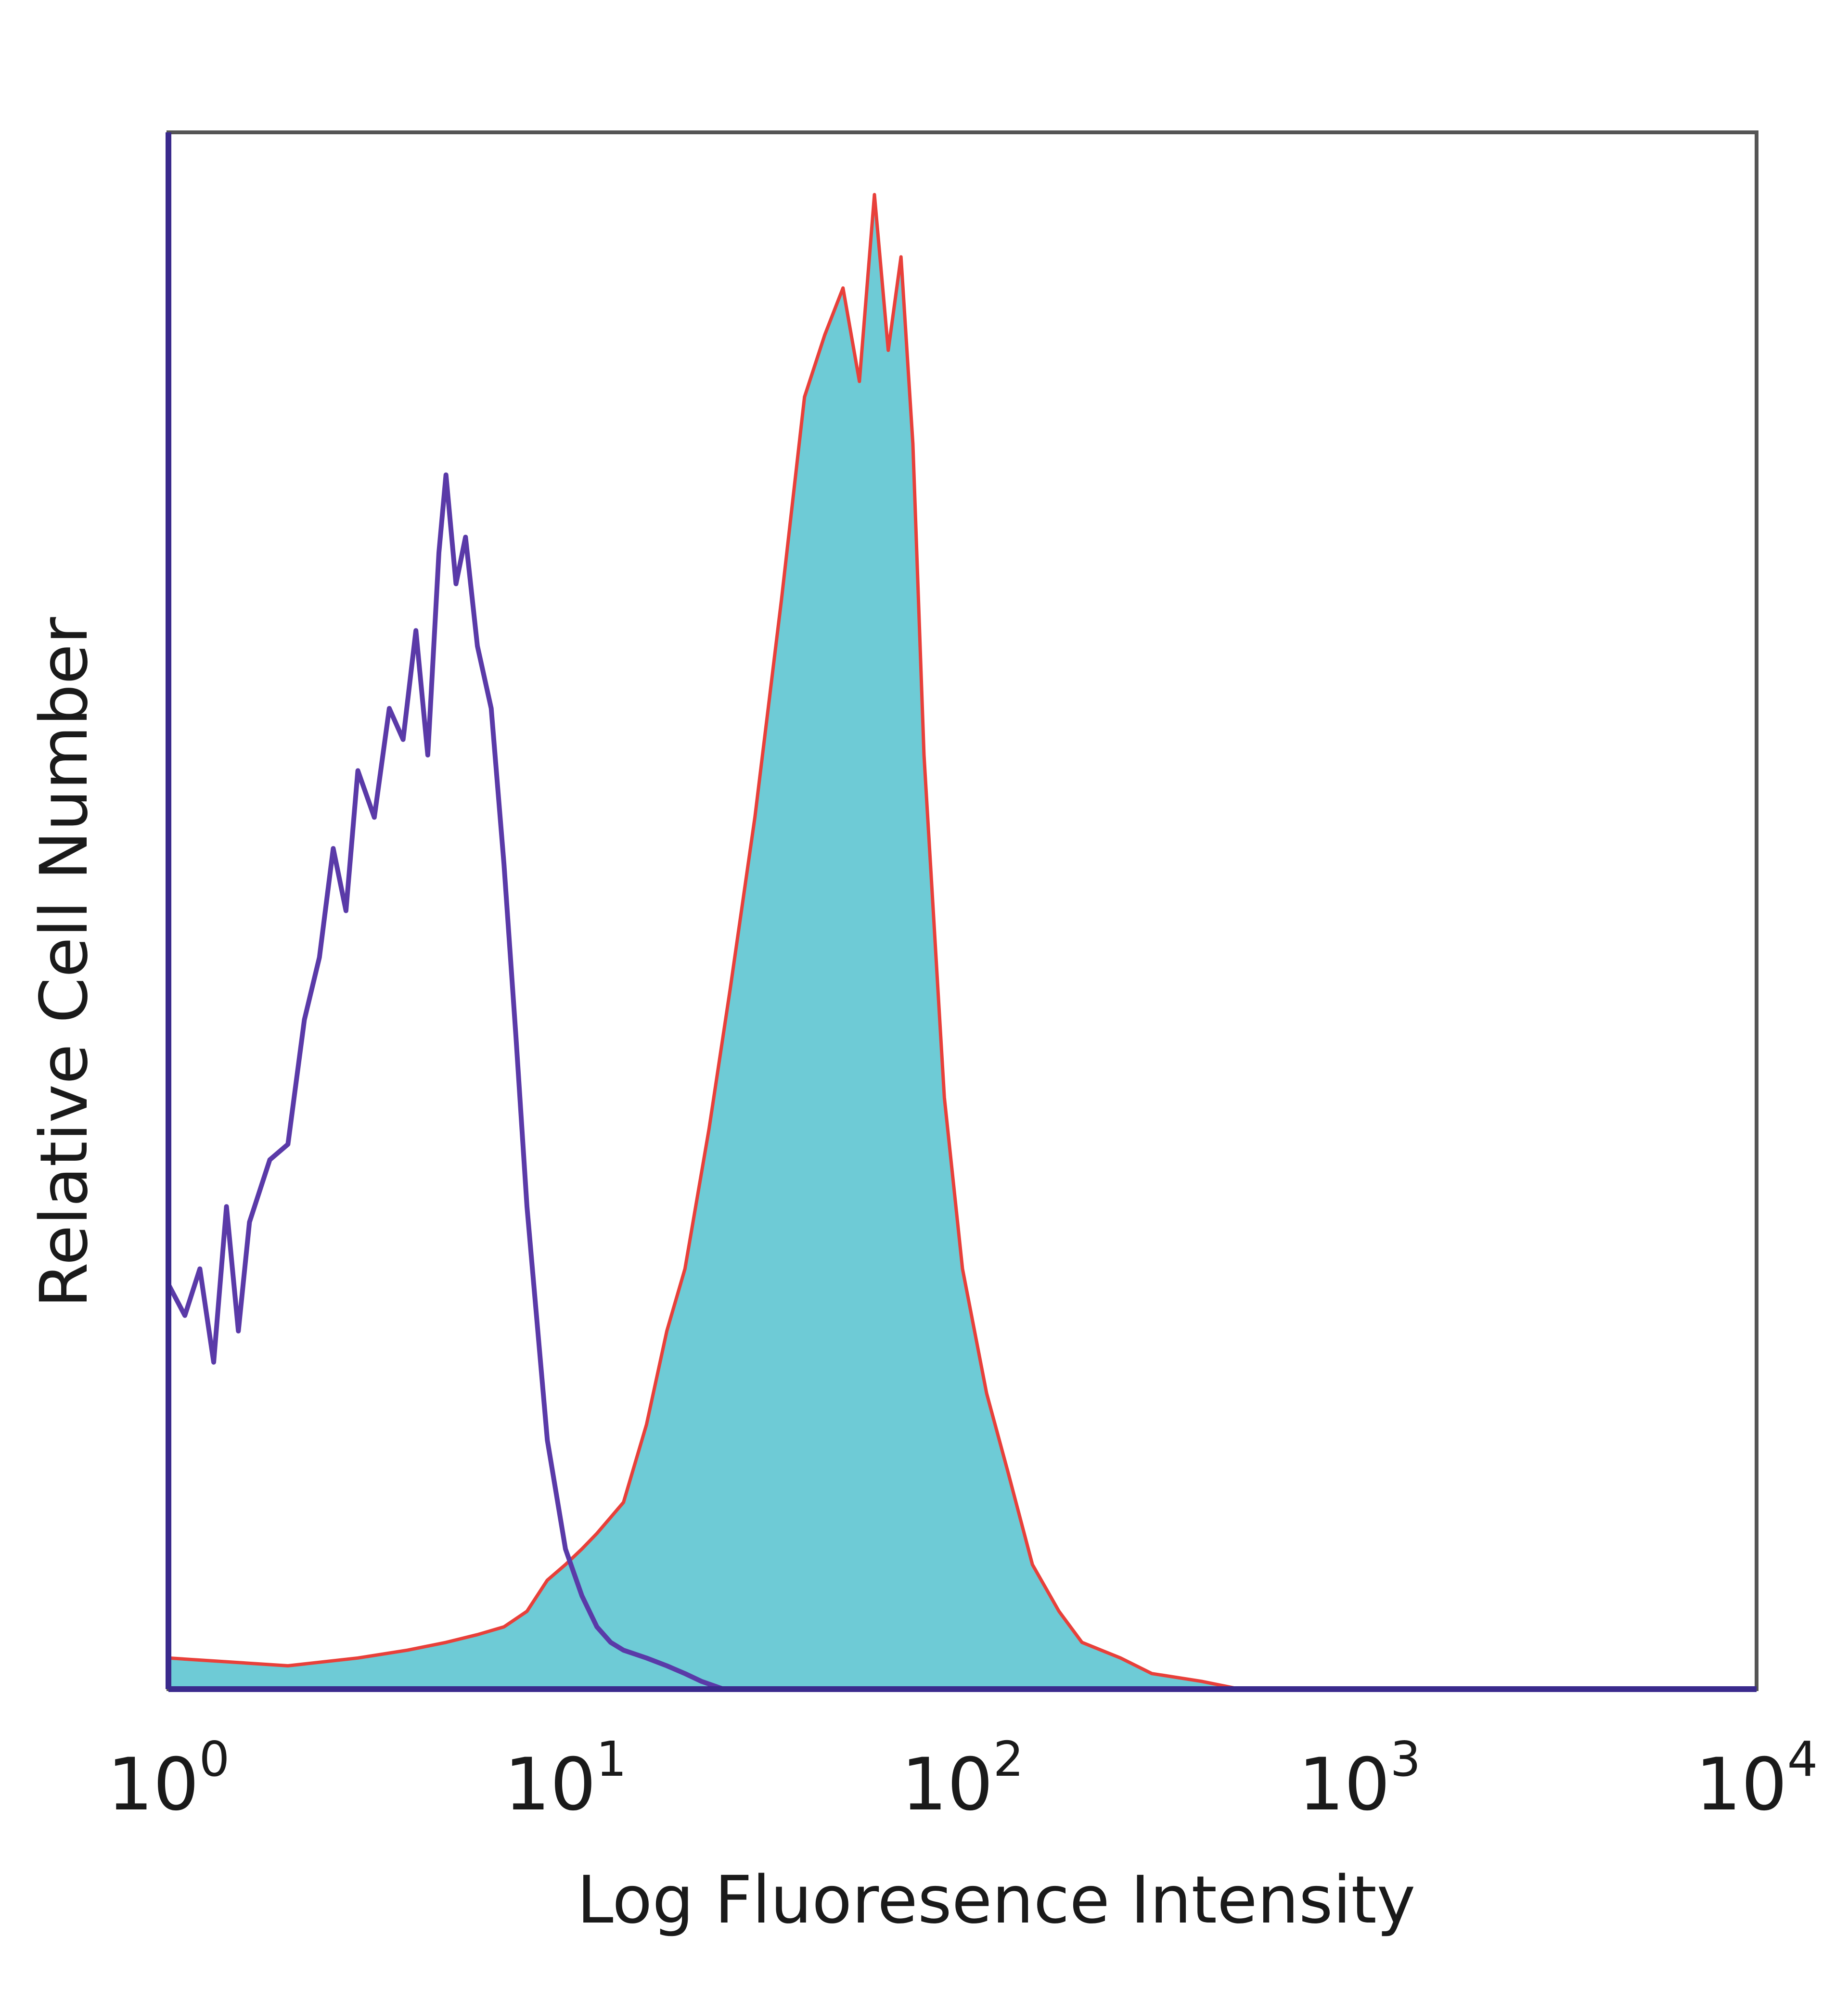 The height and width of the screenshot is (2000, 1848). Describe the element at coordinates (168, 1779) in the screenshot. I see `x-tick-label: 10⁰` at that location.